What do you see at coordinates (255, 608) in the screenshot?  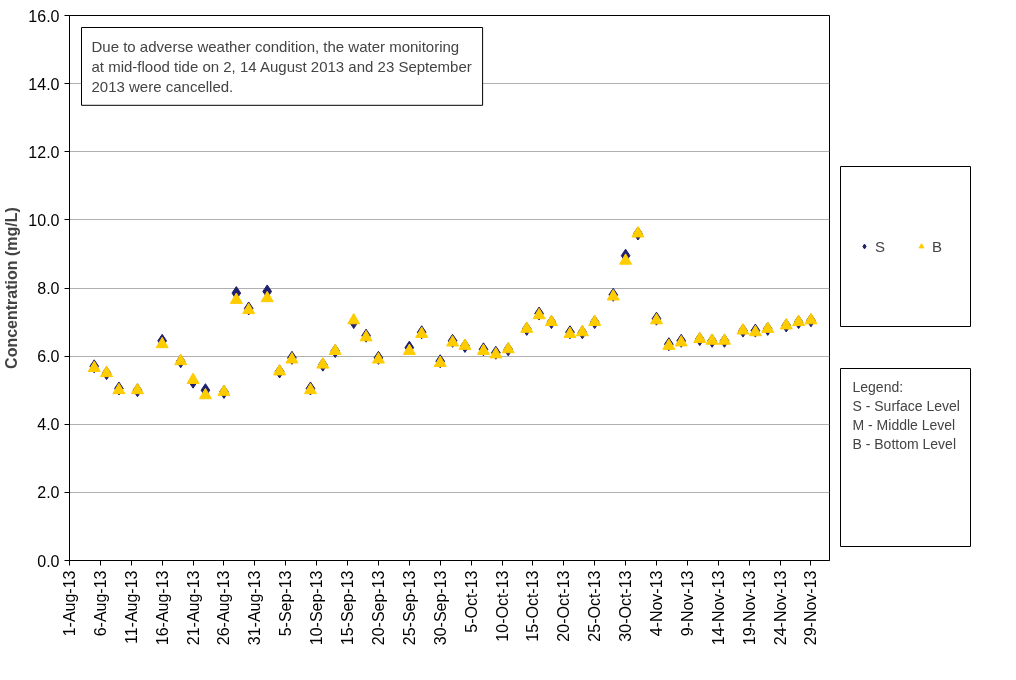 I see `x-tick-label: 31-Aug-13` at bounding box center [255, 608].